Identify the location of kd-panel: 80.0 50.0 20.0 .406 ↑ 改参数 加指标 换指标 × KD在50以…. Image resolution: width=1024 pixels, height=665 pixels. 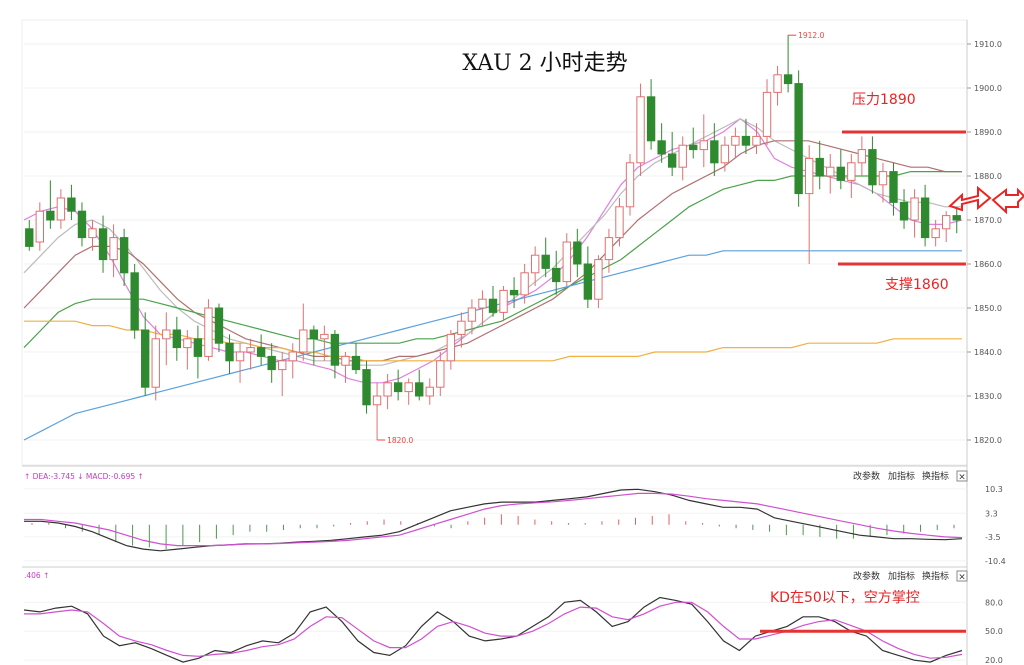
(513, 617).